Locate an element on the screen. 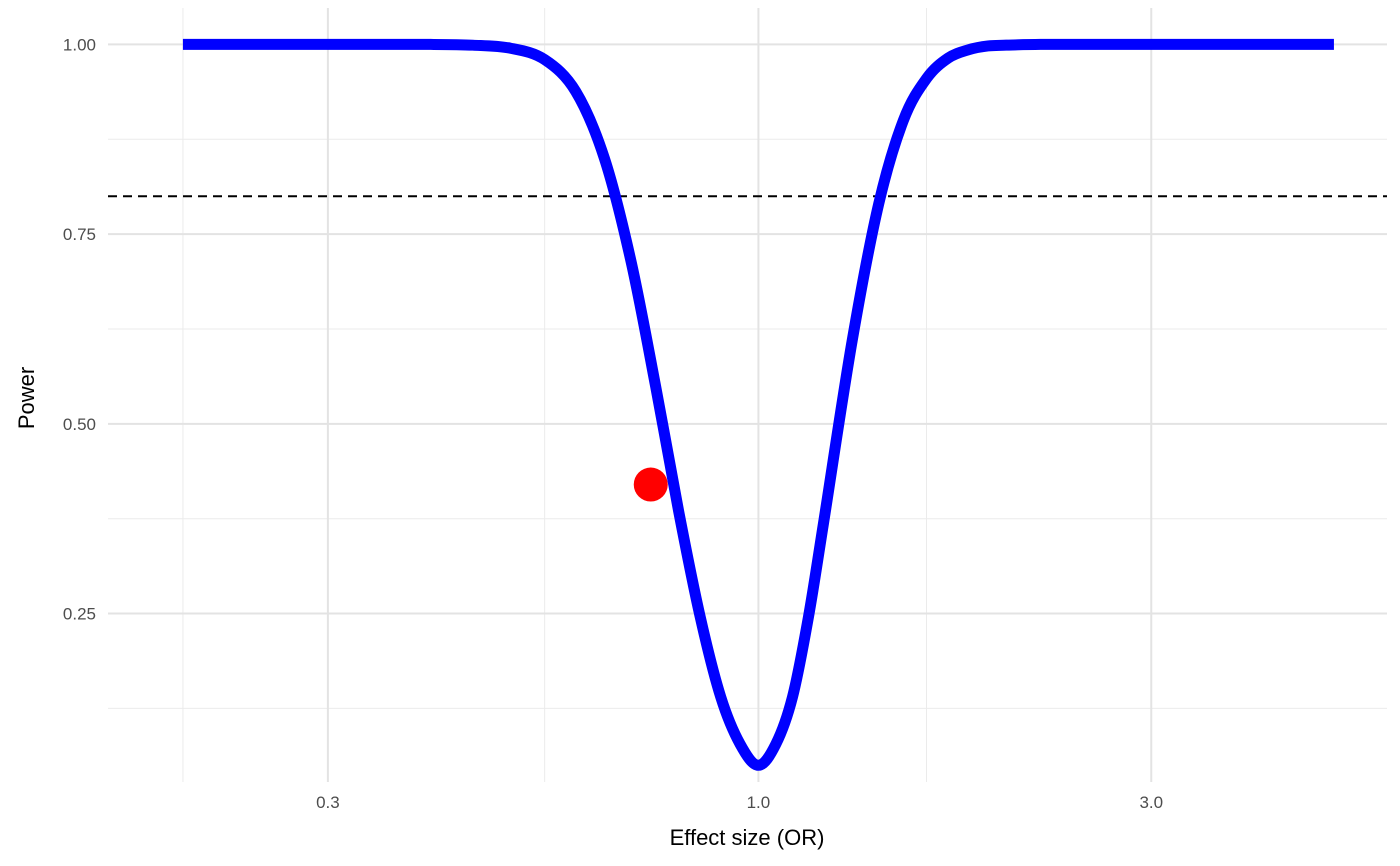 This screenshot has height=866, width=1400. x-tick-label: 0.3 is located at coordinates (328, 802).